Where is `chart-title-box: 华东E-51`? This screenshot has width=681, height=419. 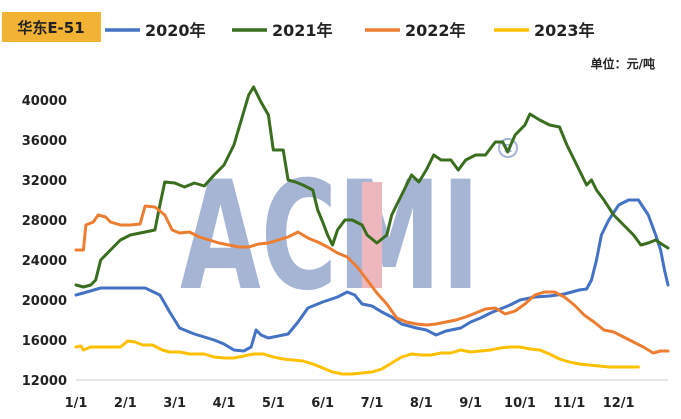 chart-title-box: 华东E-51 is located at coordinates (51, 27).